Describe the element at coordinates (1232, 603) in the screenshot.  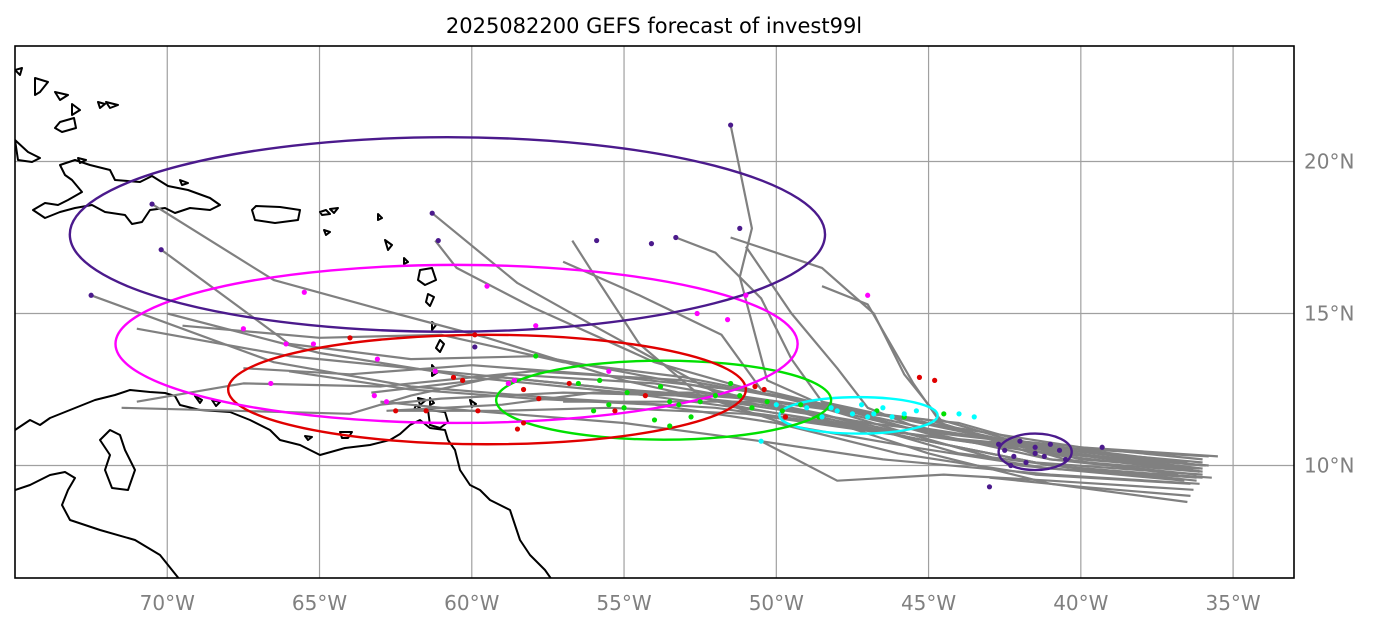
I see `lon-tick-label: 35°W` at that location.